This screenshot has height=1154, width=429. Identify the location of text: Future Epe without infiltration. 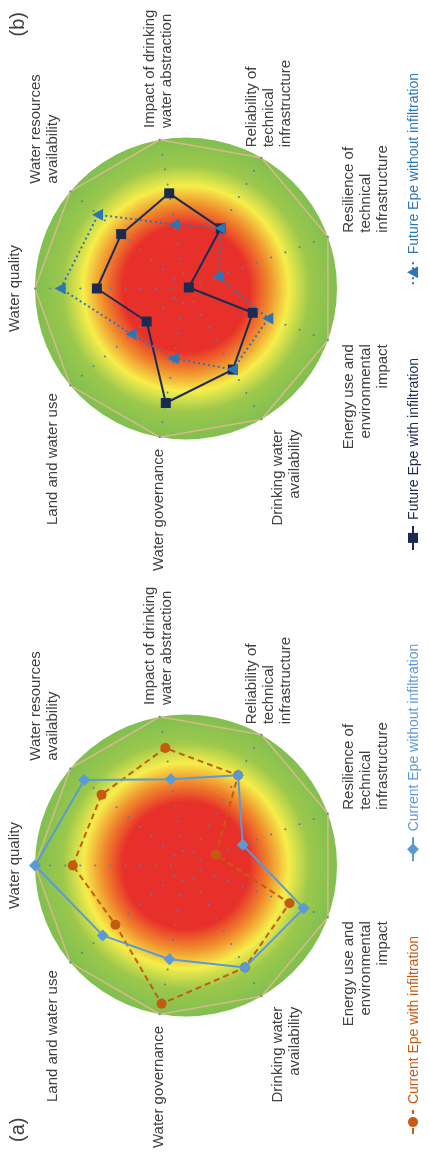
(413, 163).